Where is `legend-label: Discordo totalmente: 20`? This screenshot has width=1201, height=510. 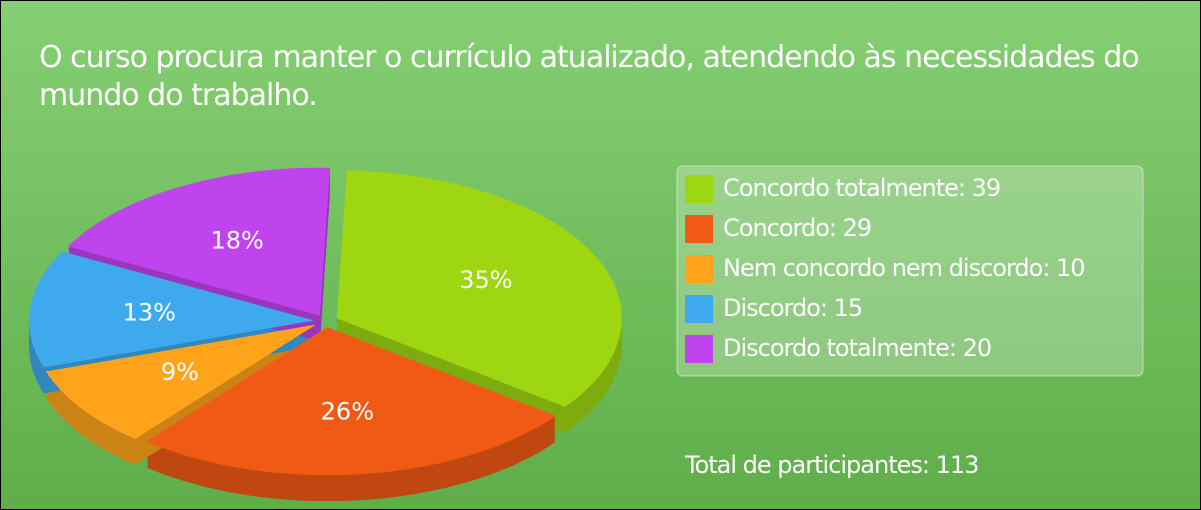
legend-label: Discordo totalmente: 20 is located at coordinates (857, 348).